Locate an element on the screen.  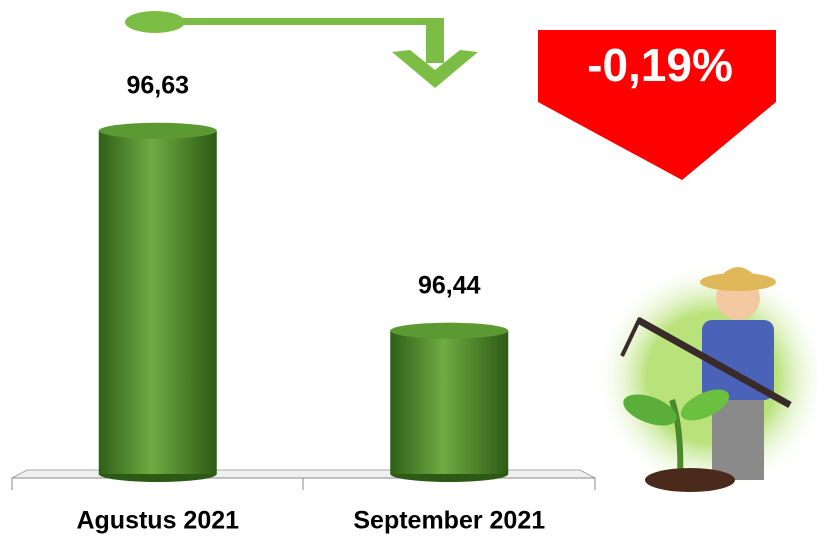
x-tick-label: Agustus 2021 is located at coordinates (157, 521).